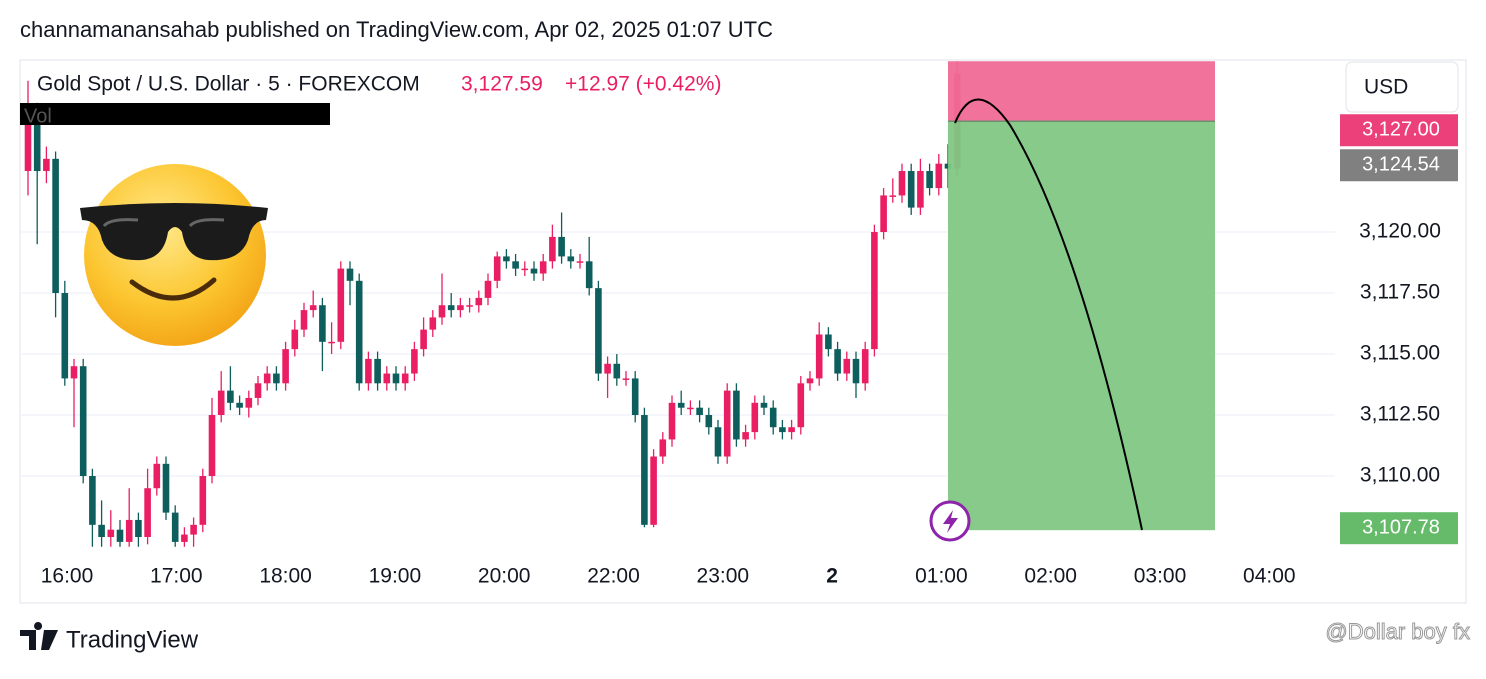 Image resolution: width=1486 pixels, height=679 pixels. I want to click on x-tick-label: 20:00, so click(504, 576).